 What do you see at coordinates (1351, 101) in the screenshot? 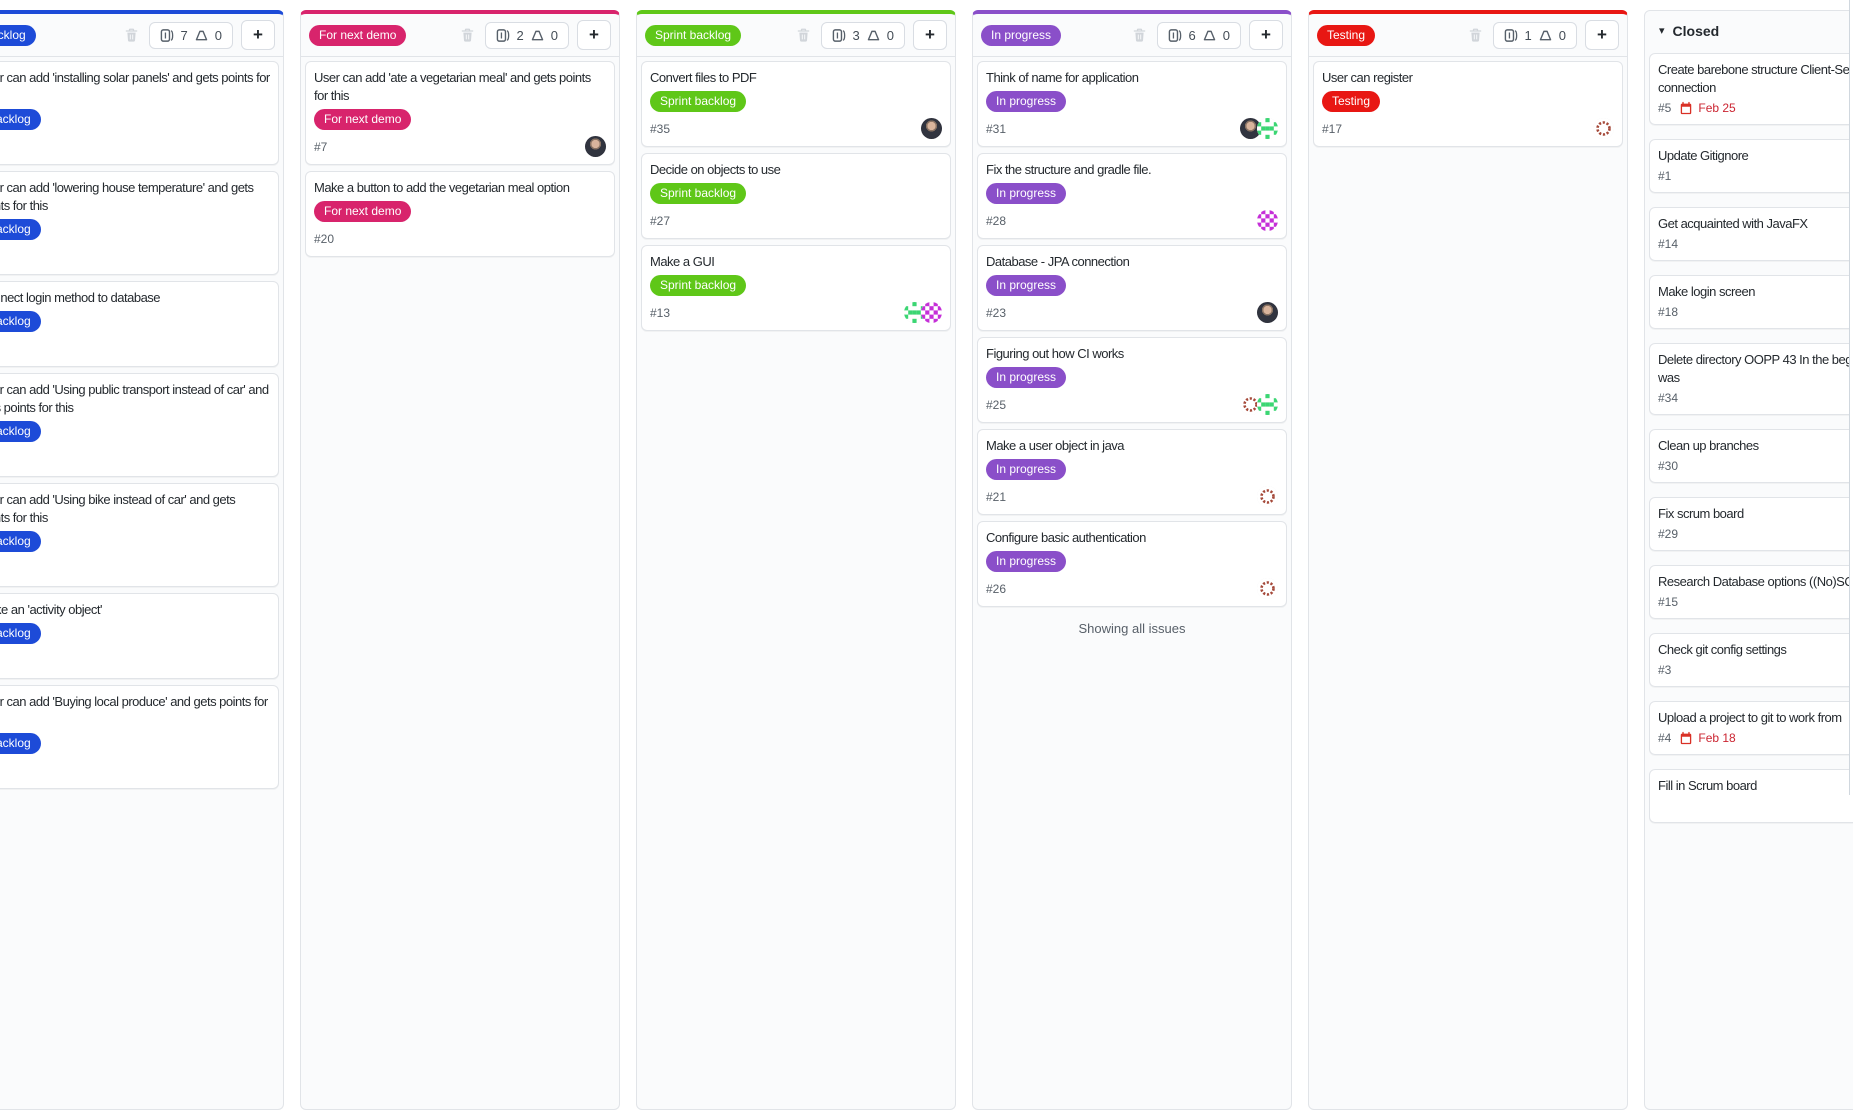
I see `card-label: Testing` at bounding box center [1351, 101].